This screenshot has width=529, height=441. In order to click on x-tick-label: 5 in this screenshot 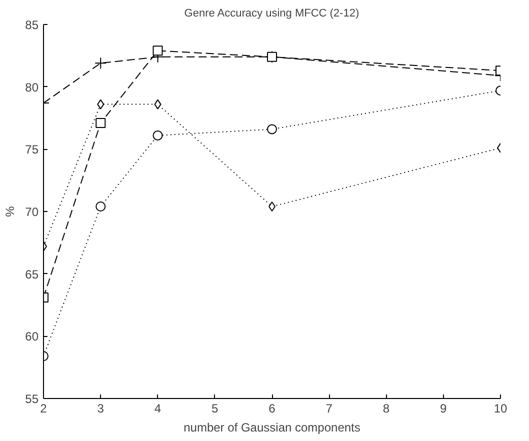, I will do `click(215, 409)`.